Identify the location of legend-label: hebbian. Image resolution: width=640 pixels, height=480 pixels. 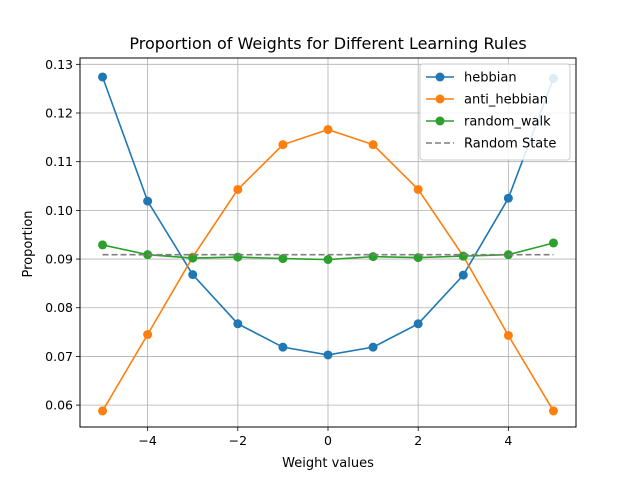
(490, 78).